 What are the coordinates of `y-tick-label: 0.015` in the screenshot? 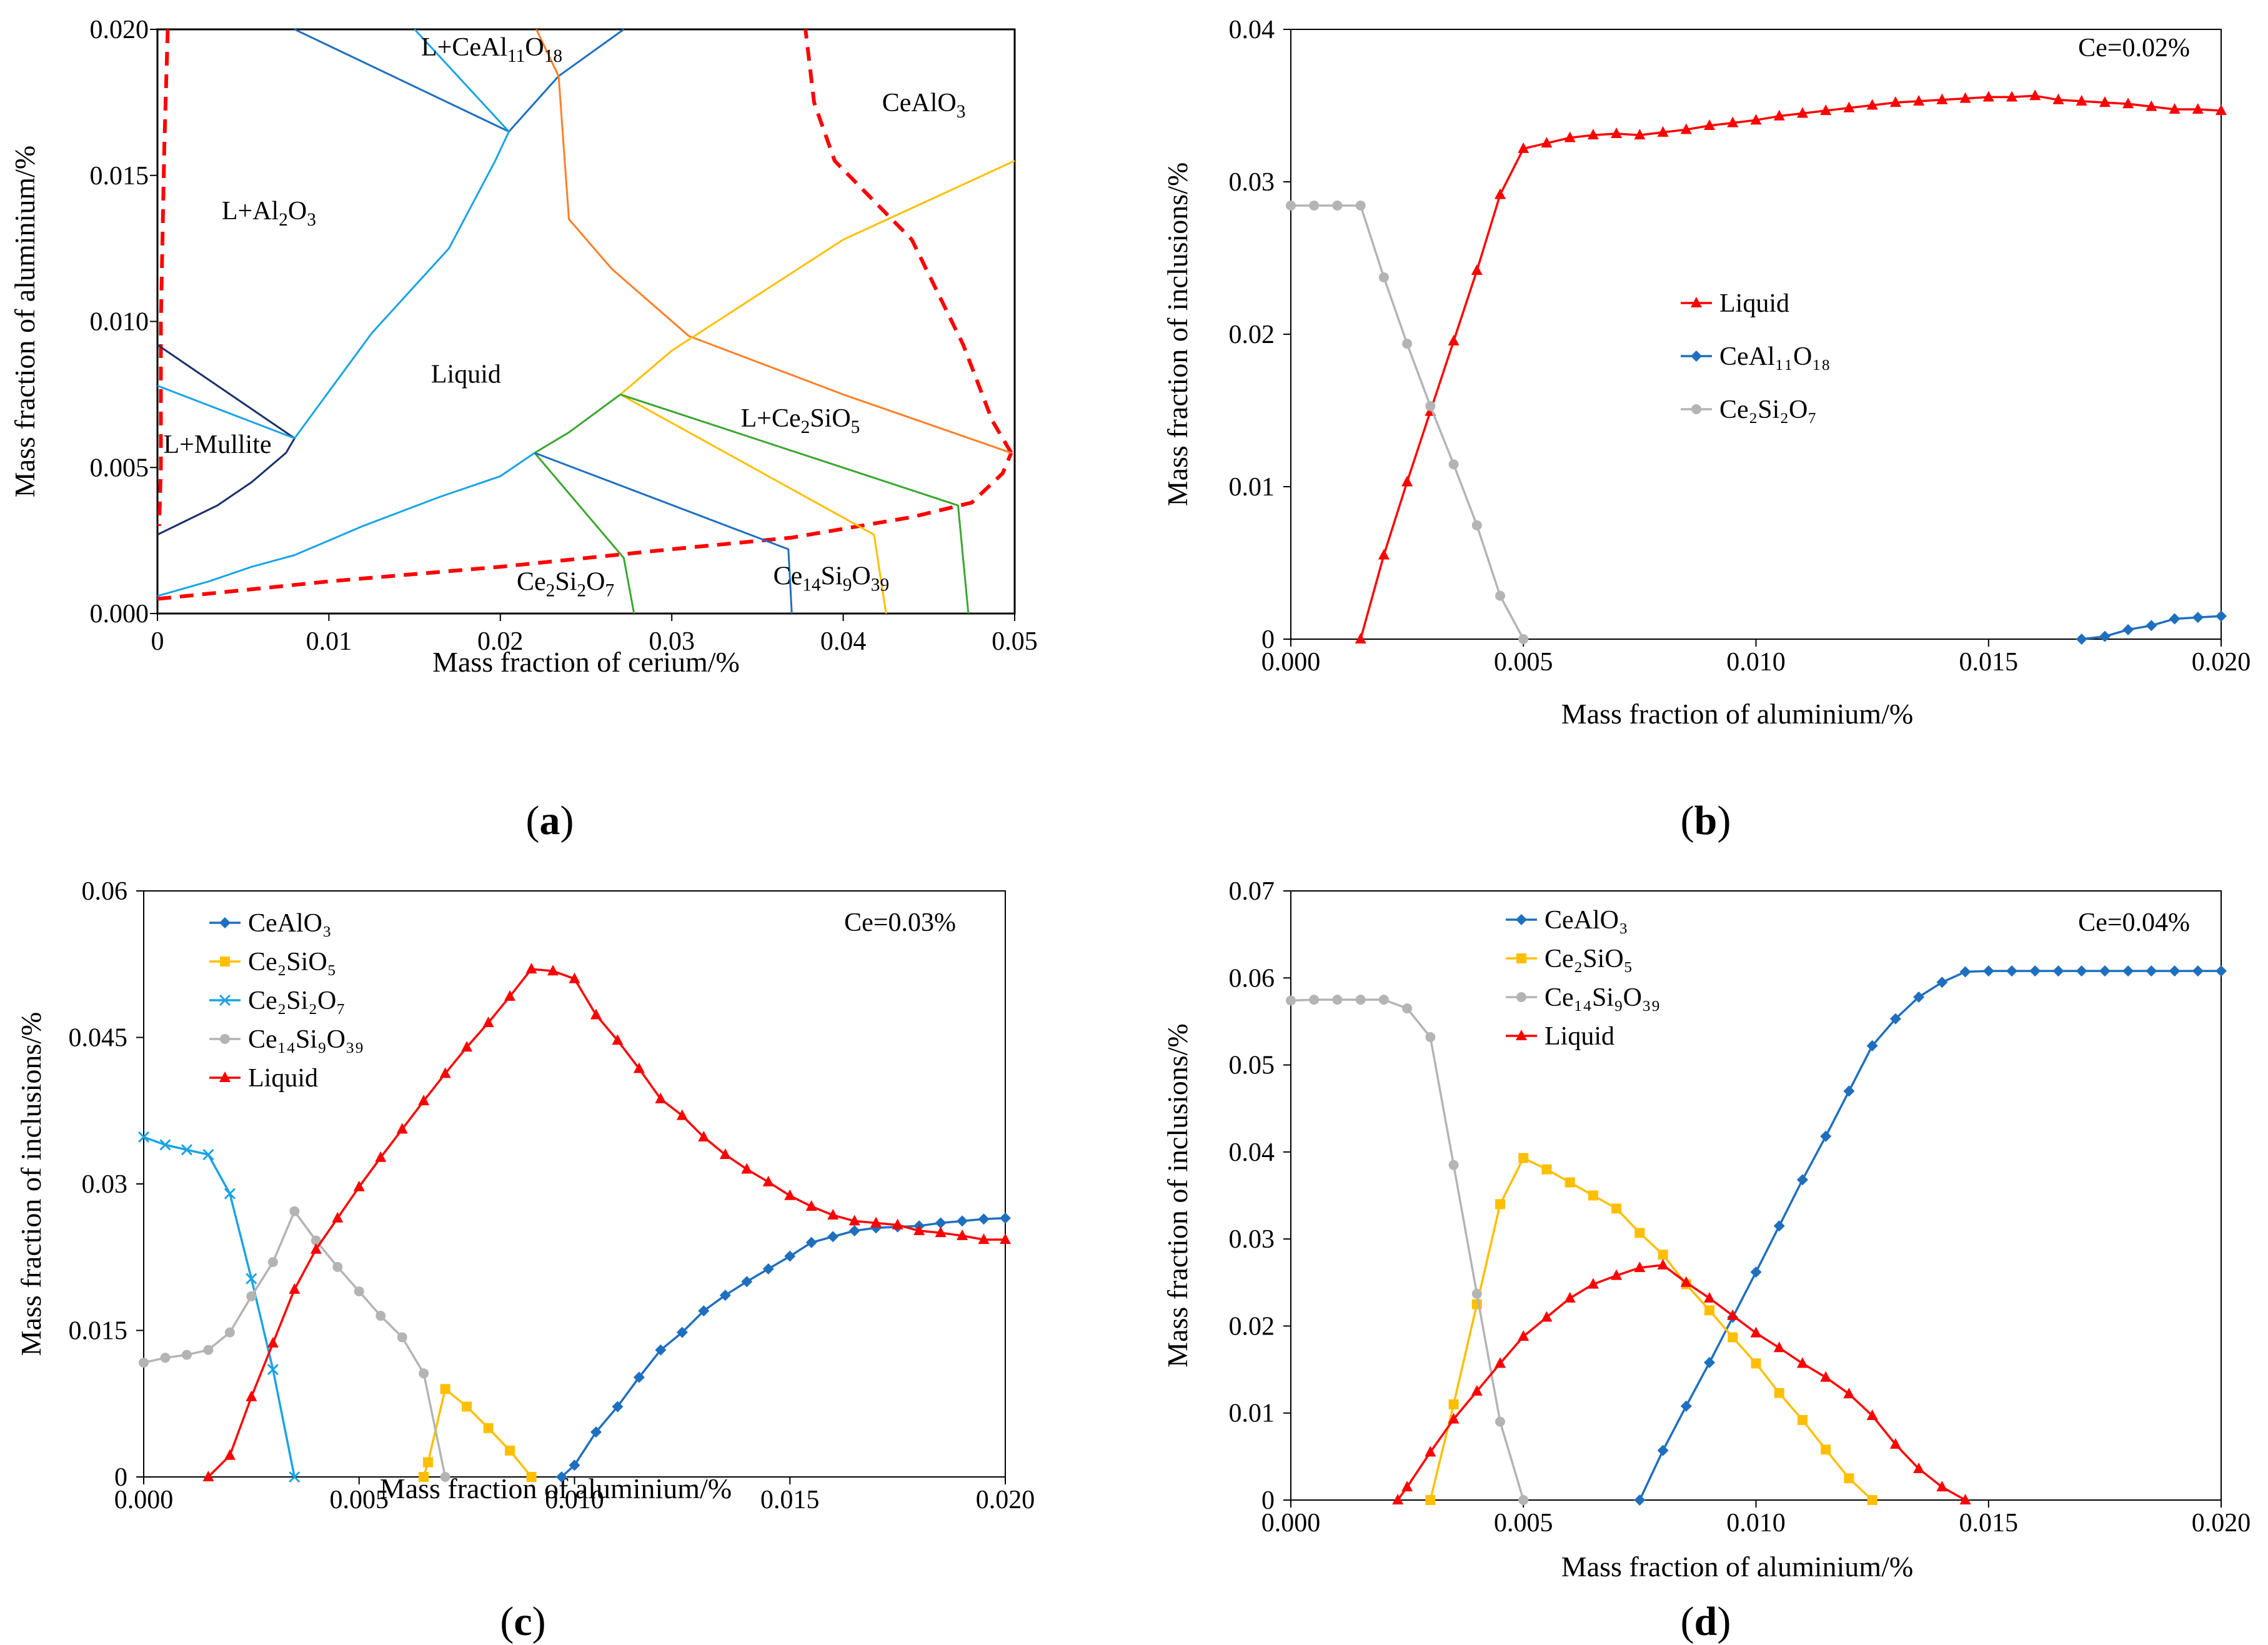 It's located at (119, 176).